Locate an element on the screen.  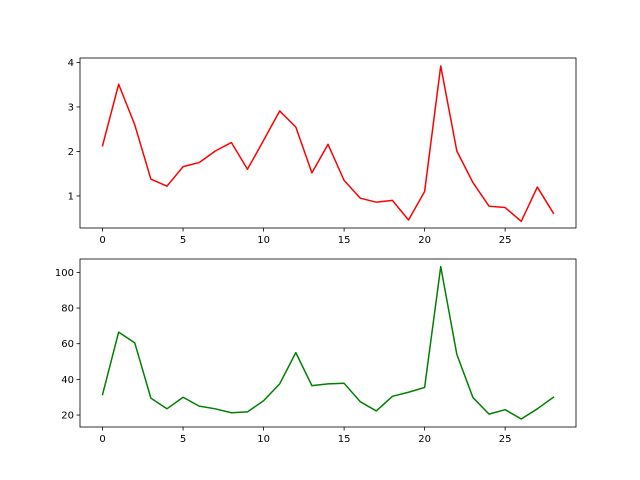
bottom-y-tick-label: 80 is located at coordinates (67, 309).